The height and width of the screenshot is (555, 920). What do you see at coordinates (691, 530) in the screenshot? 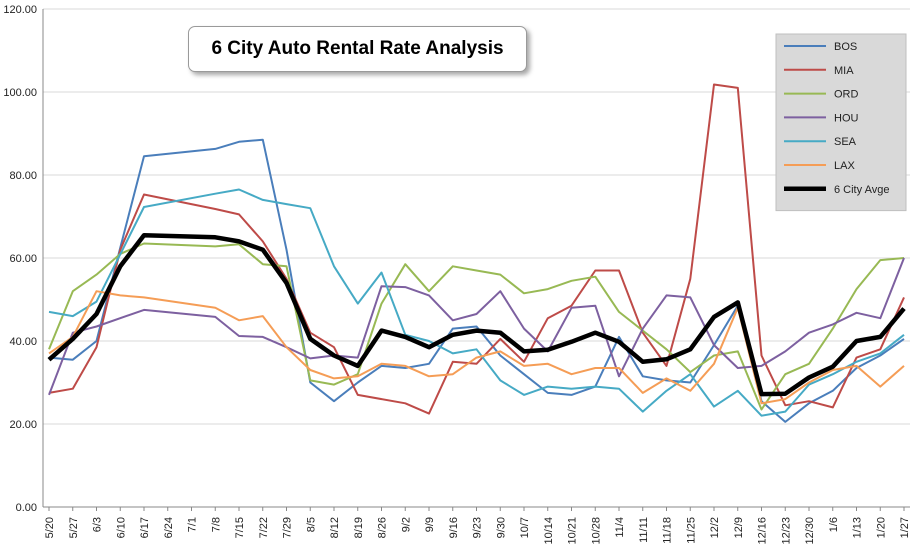
I see `x-tick-label: 11/25` at bounding box center [691, 530].